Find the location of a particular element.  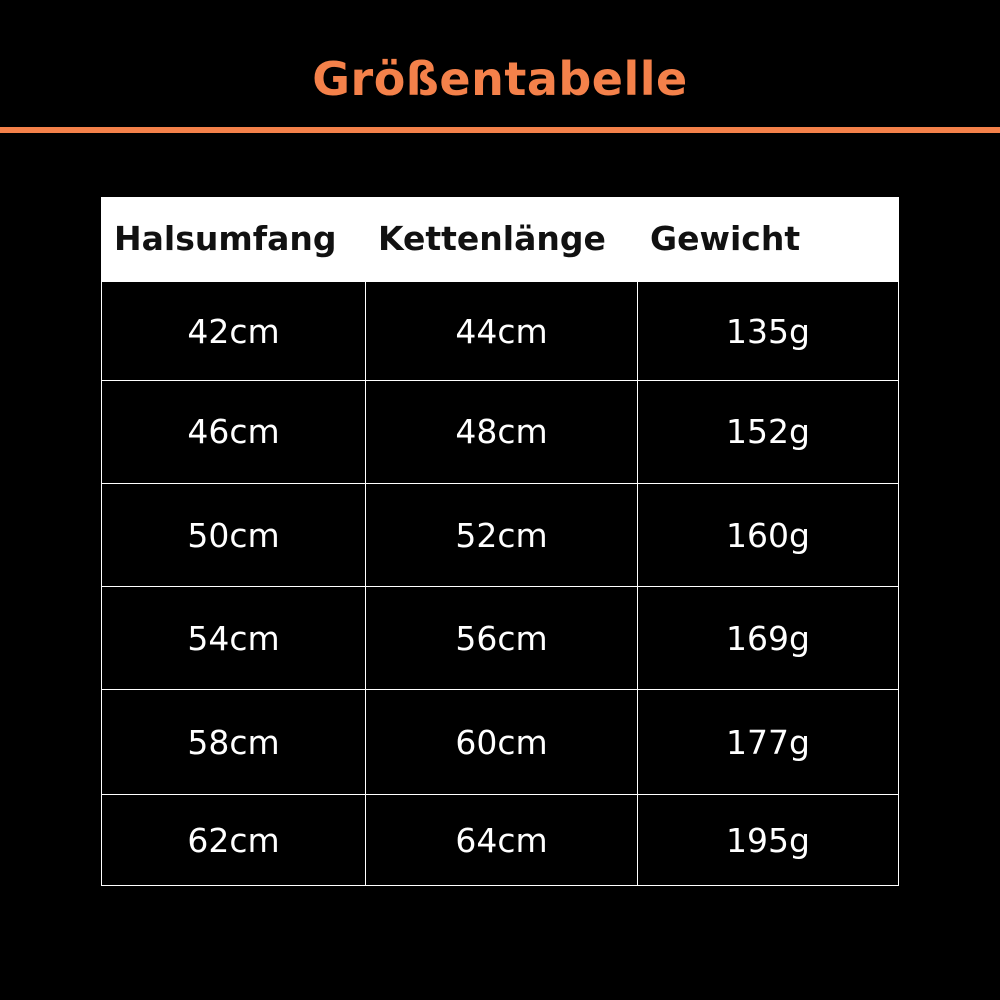

cell-halsumfang: 42cm is located at coordinates (234, 331).